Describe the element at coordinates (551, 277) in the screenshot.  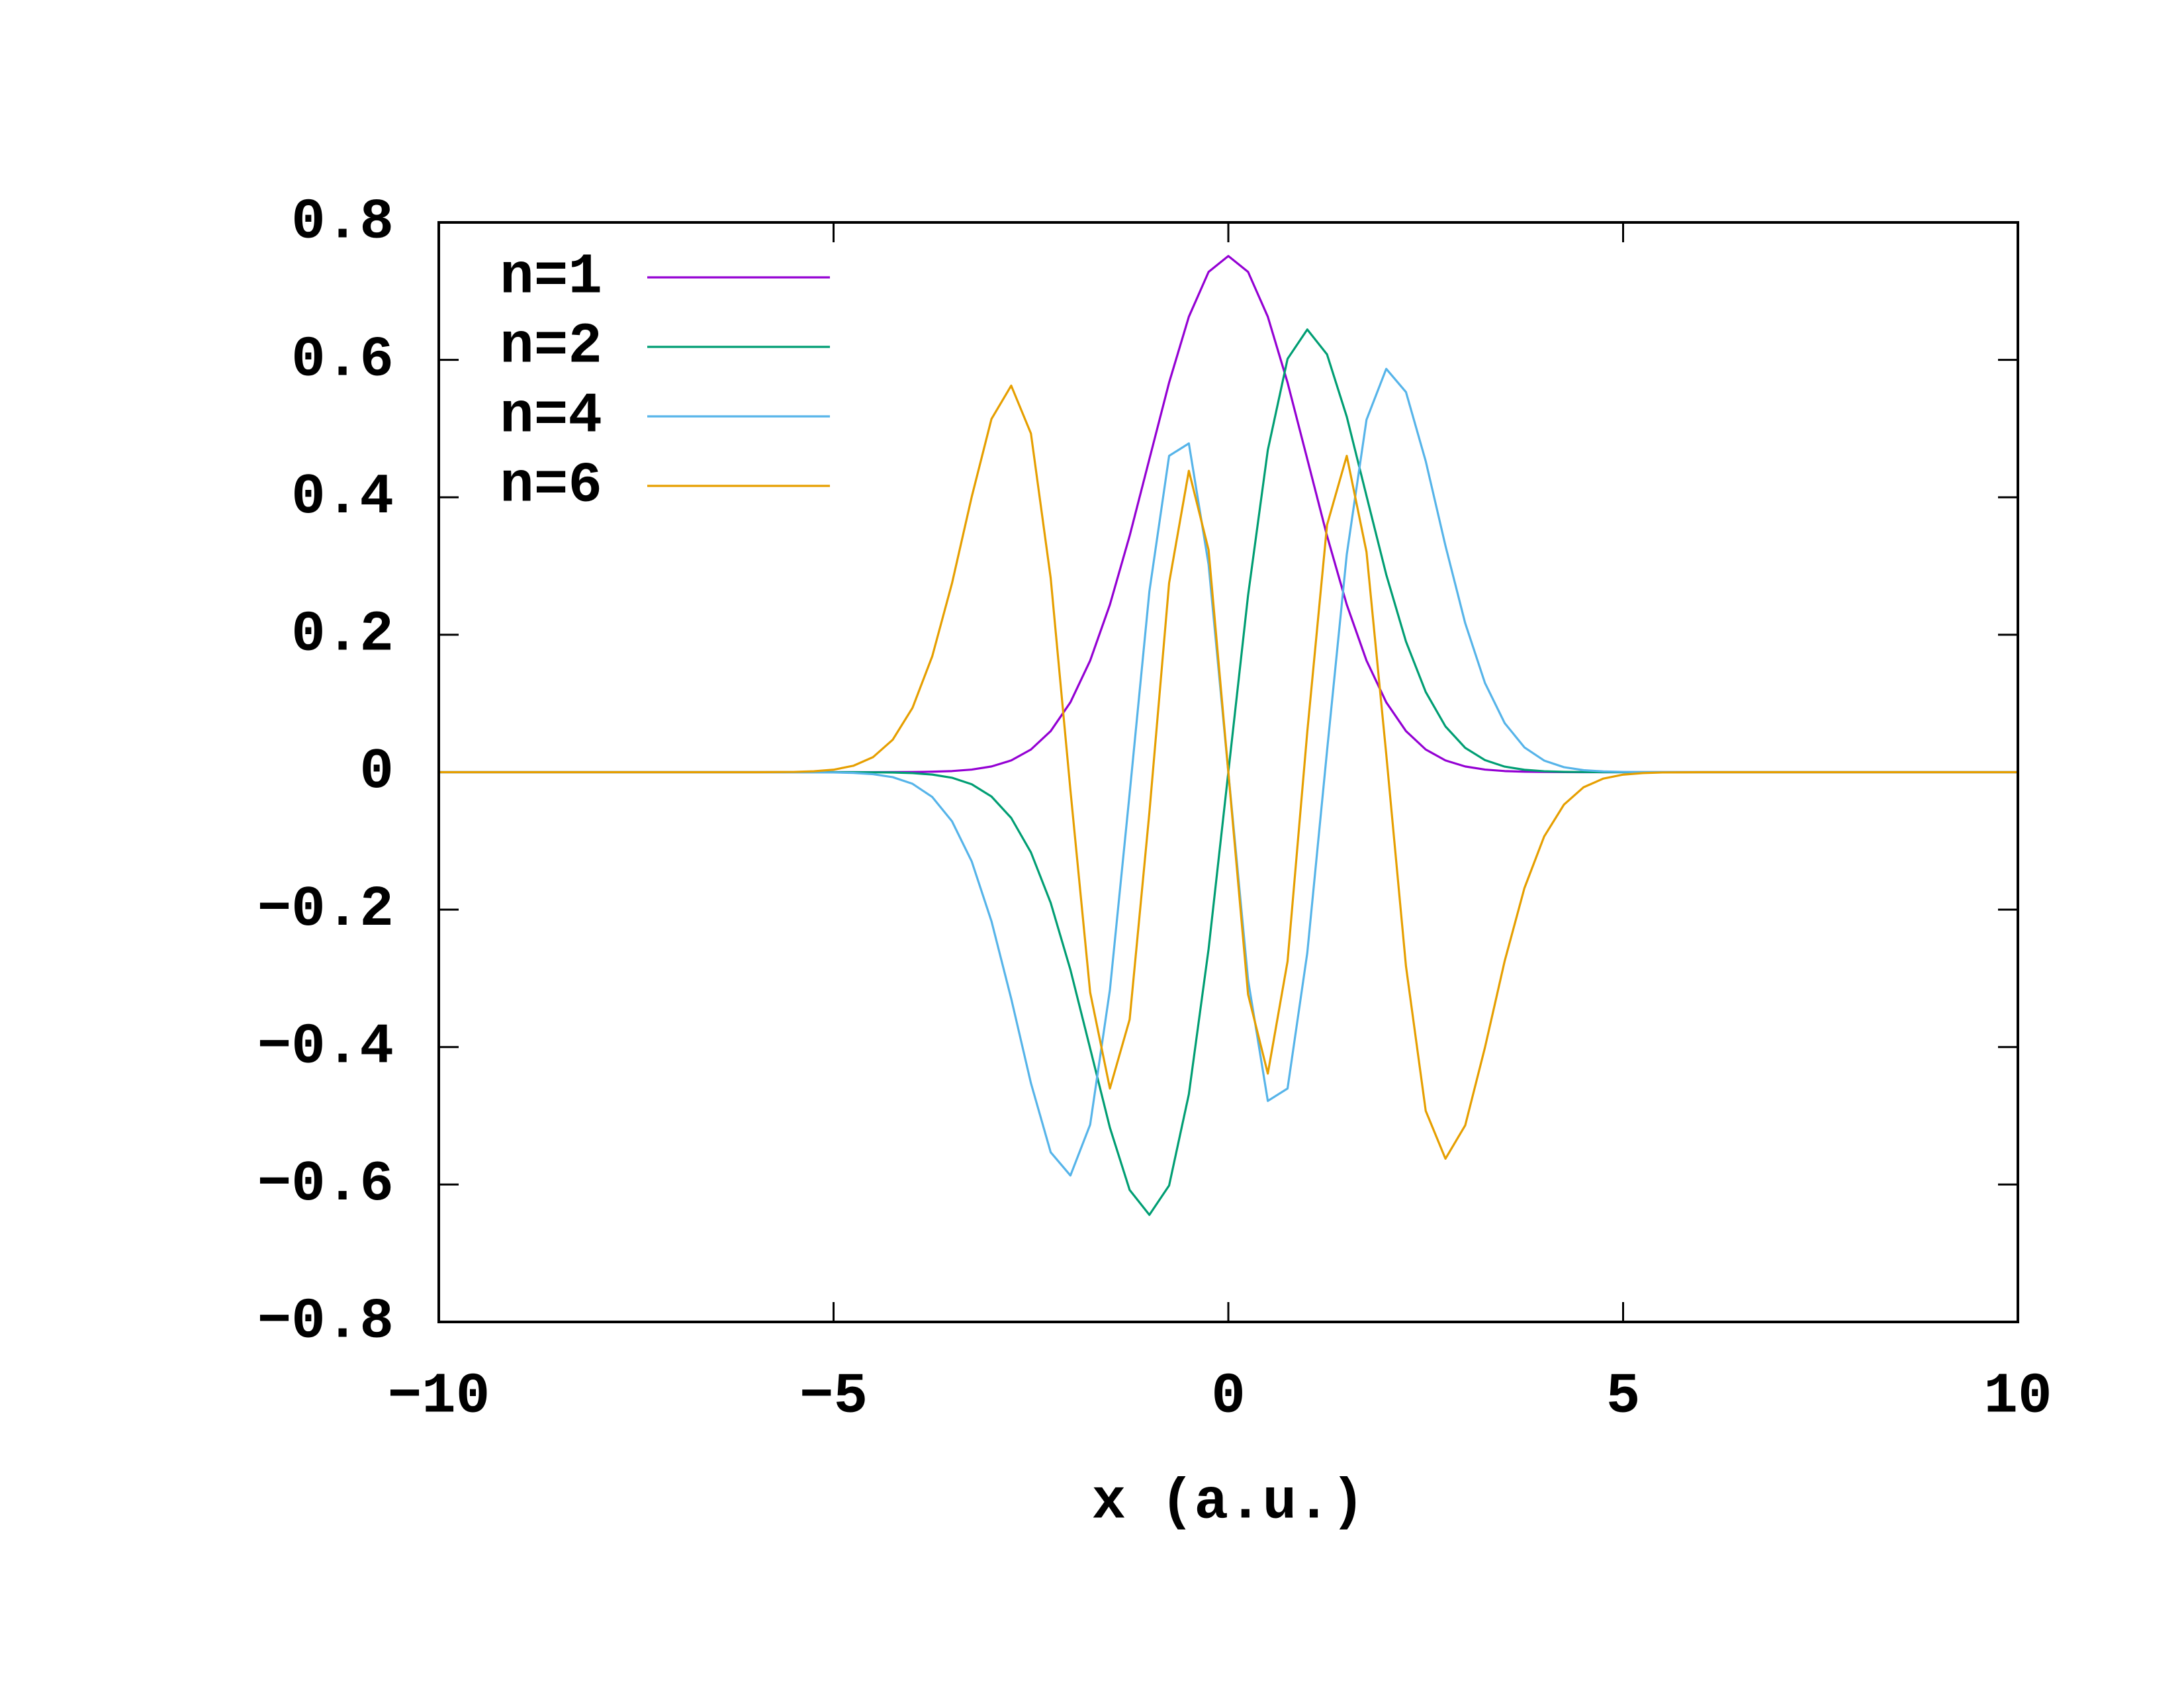
I see `legend-label: n=1` at that location.